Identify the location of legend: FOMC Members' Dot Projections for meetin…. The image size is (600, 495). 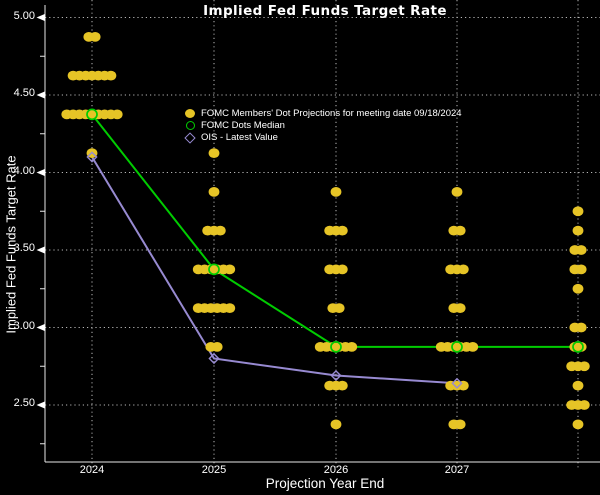
(323, 125).